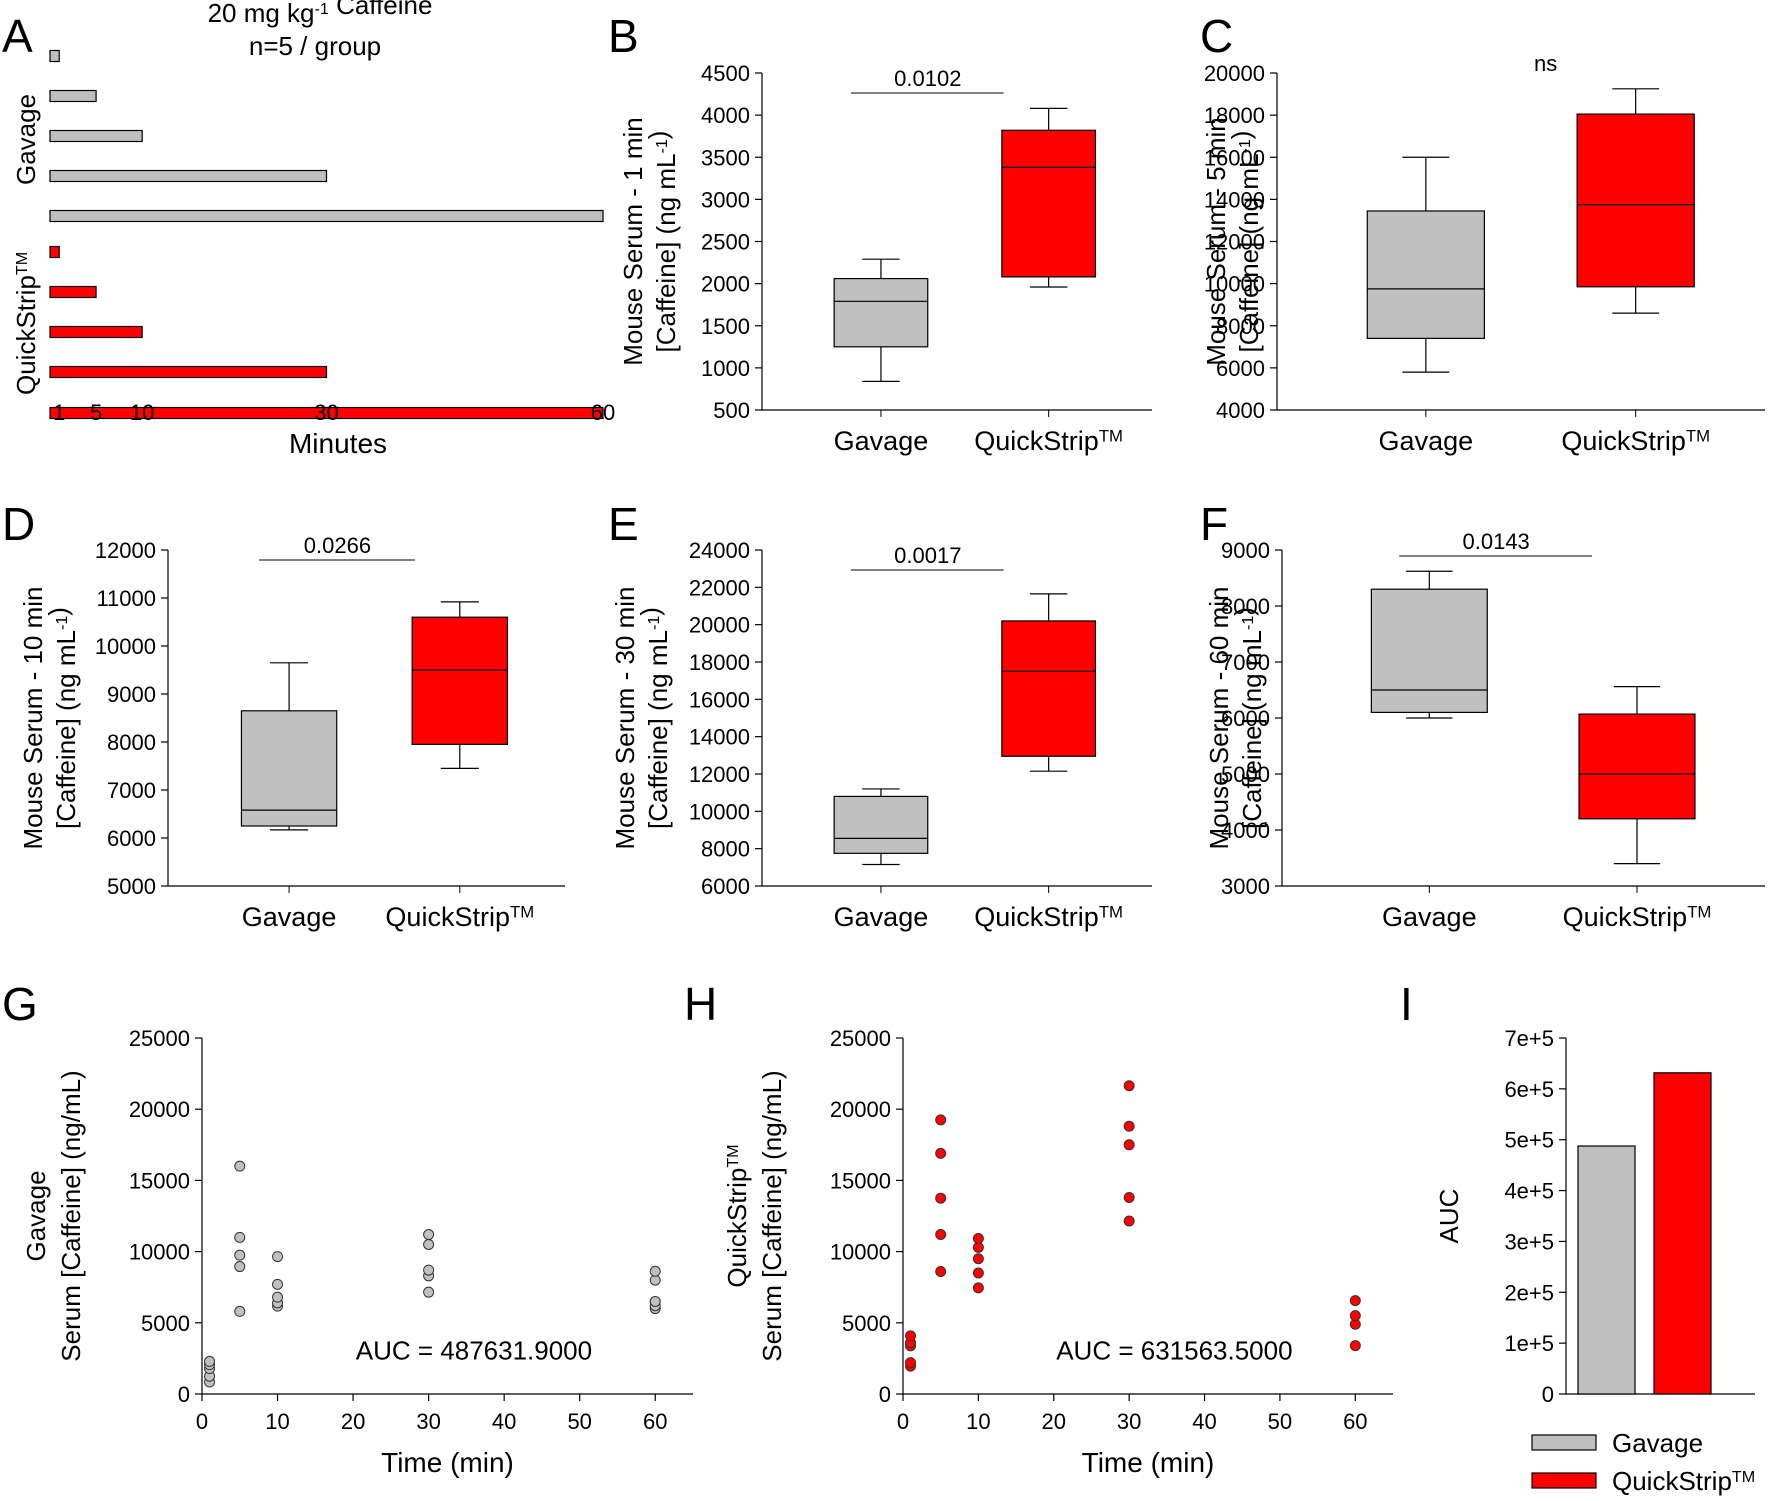 The image size is (1772, 1501). Describe the element at coordinates (1048, 917) in the screenshot. I see `panel-e-category-label: QuickStripTM` at that location.